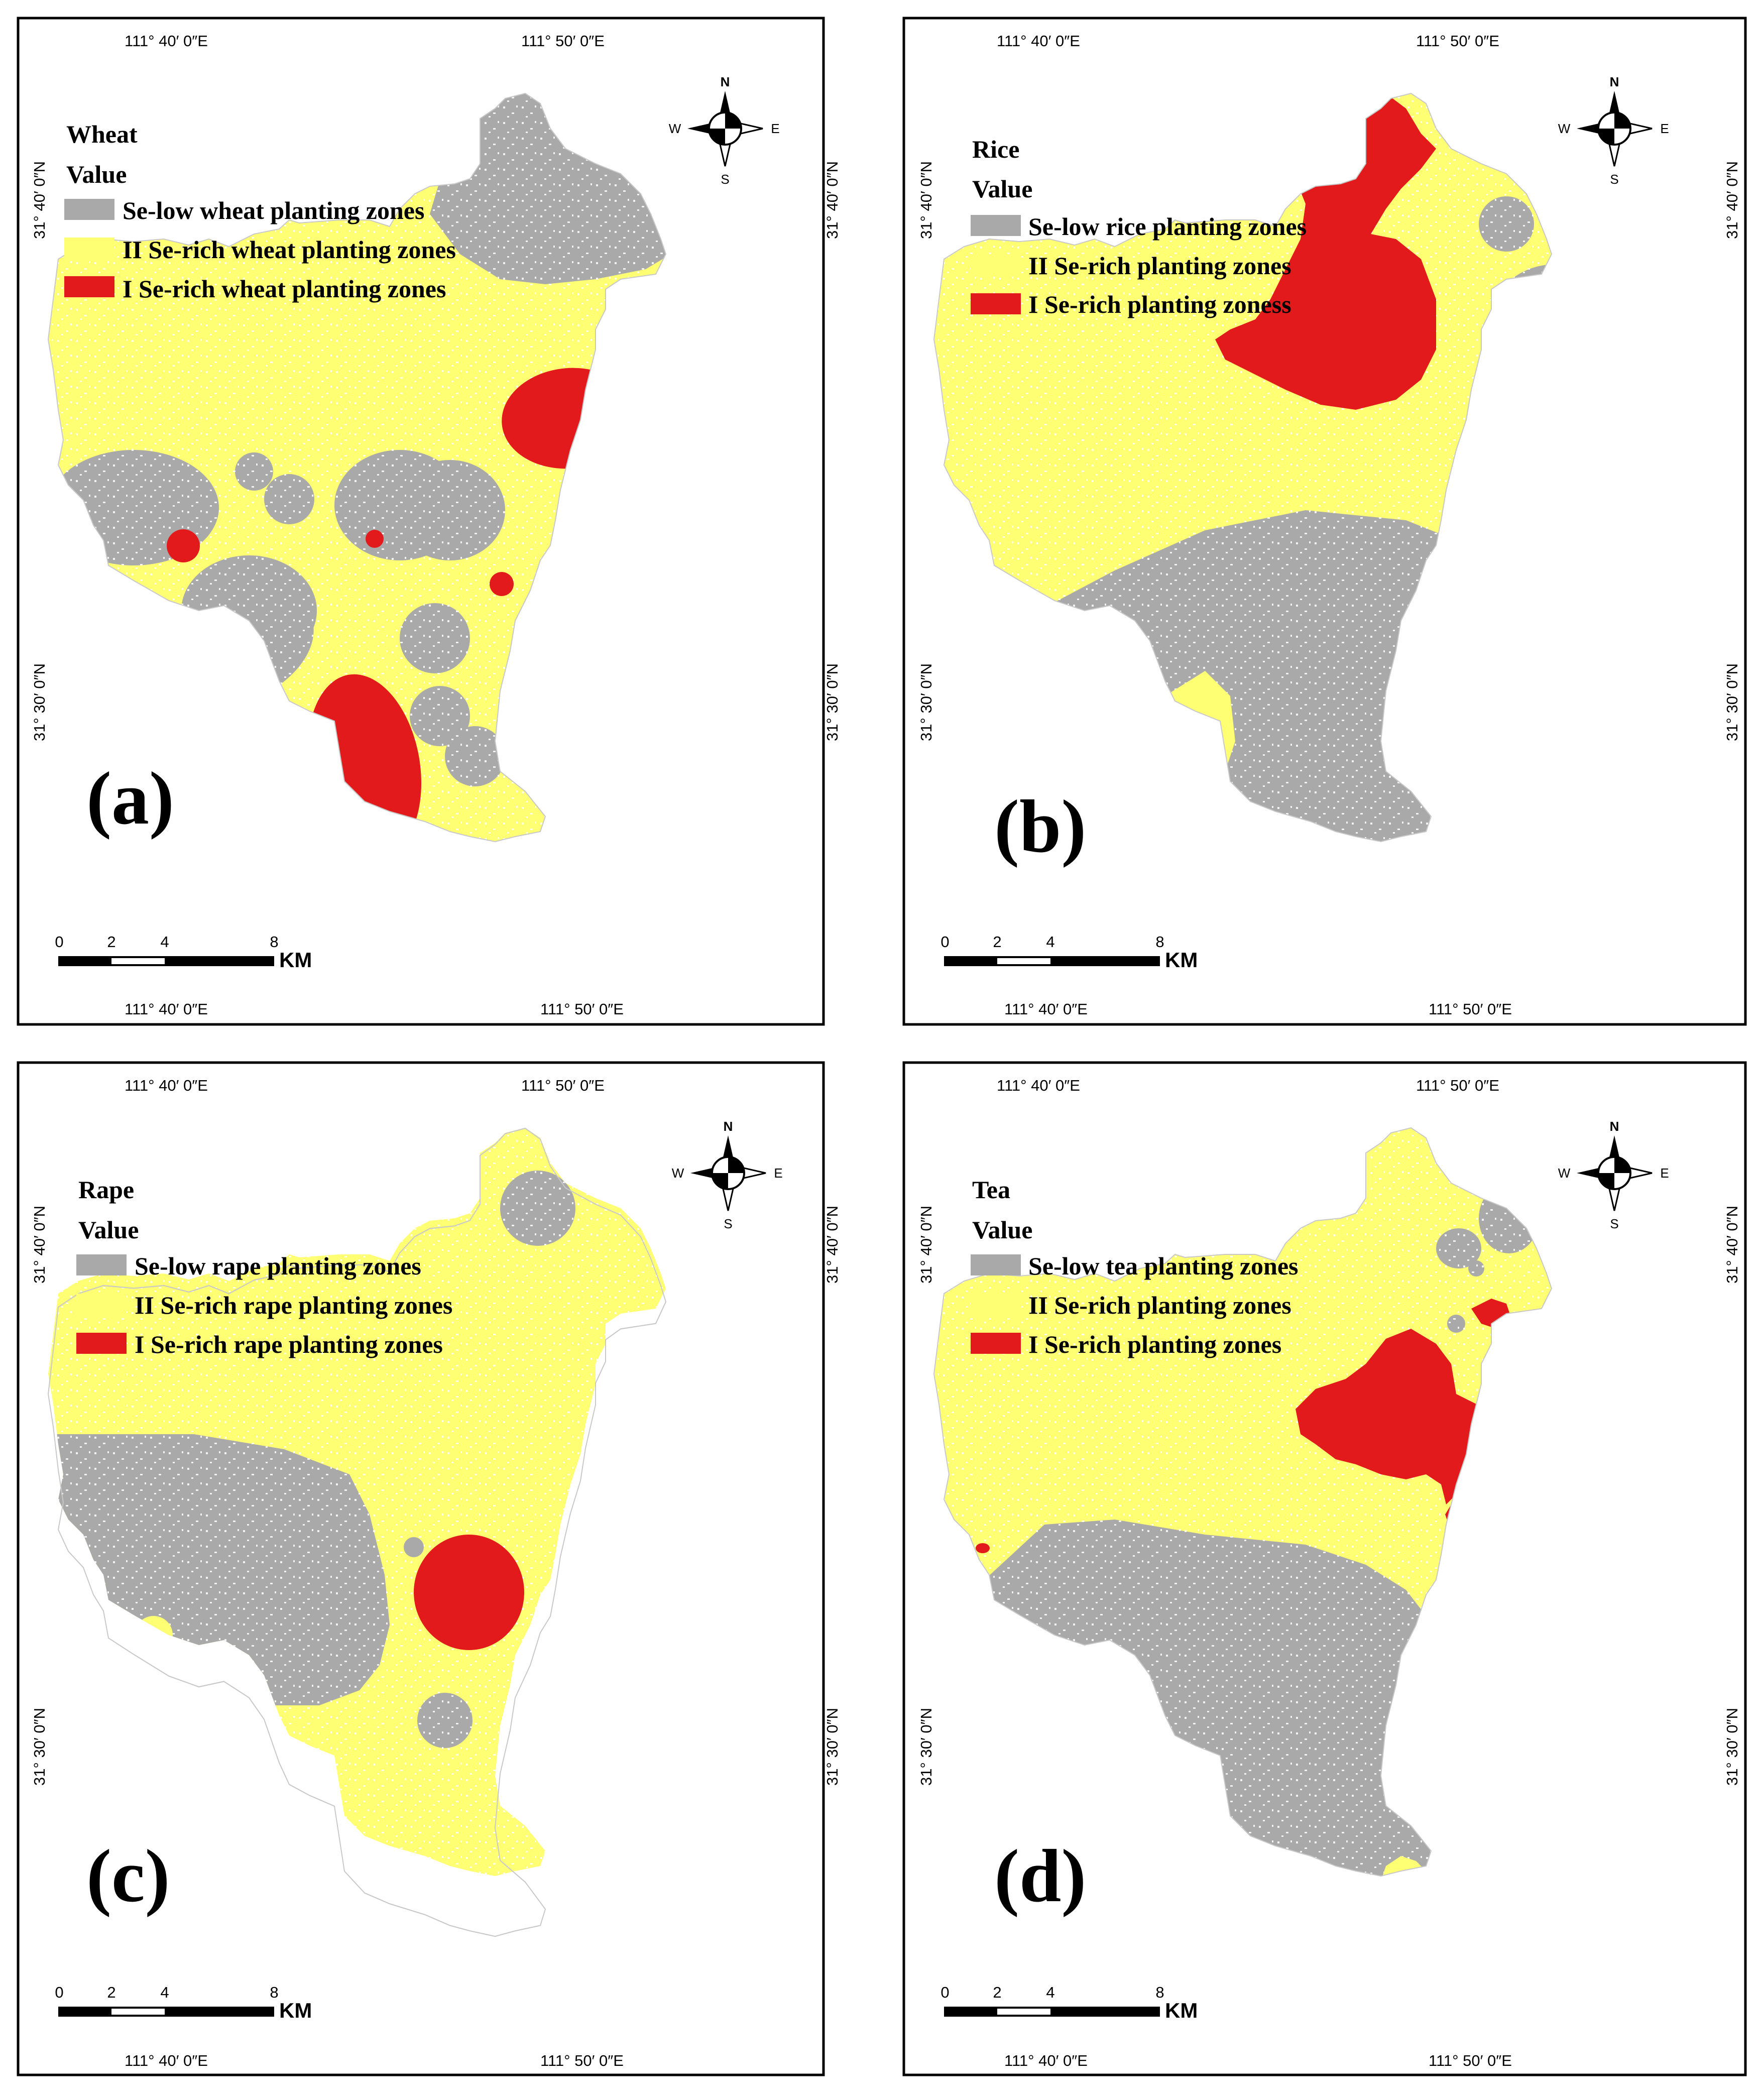 This screenshot has width=1764, height=2093. I want to click on lat-right-top: 31° 40′ 0″N, so click(833, 1245).